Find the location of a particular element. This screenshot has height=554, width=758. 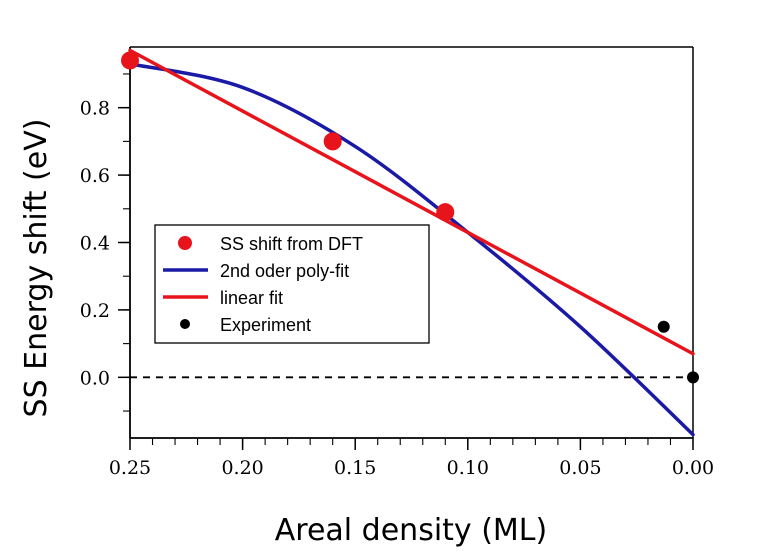

x-ticks: 0.25 0.20 0.15 0.10 0.05 0.00 is located at coordinates (411, 458).